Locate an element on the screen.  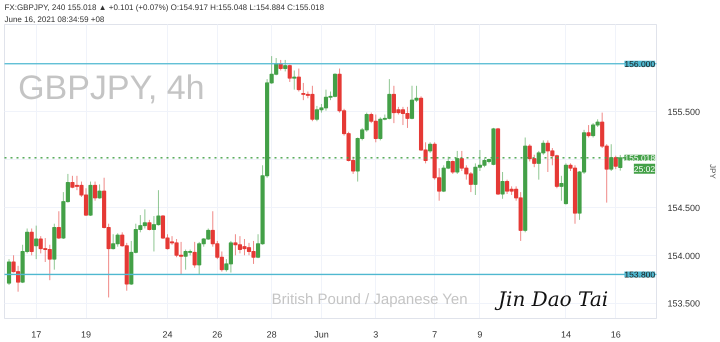
x-tick-label: Jun is located at coordinates (321, 335).